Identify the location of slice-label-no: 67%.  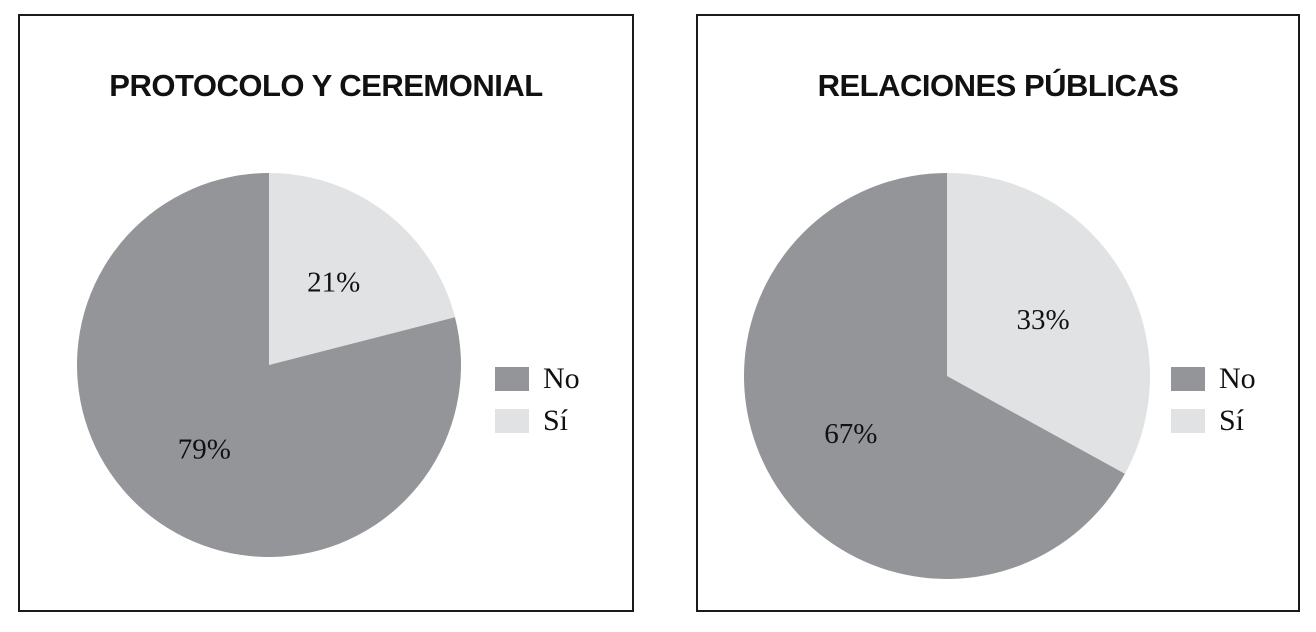
(850, 434).